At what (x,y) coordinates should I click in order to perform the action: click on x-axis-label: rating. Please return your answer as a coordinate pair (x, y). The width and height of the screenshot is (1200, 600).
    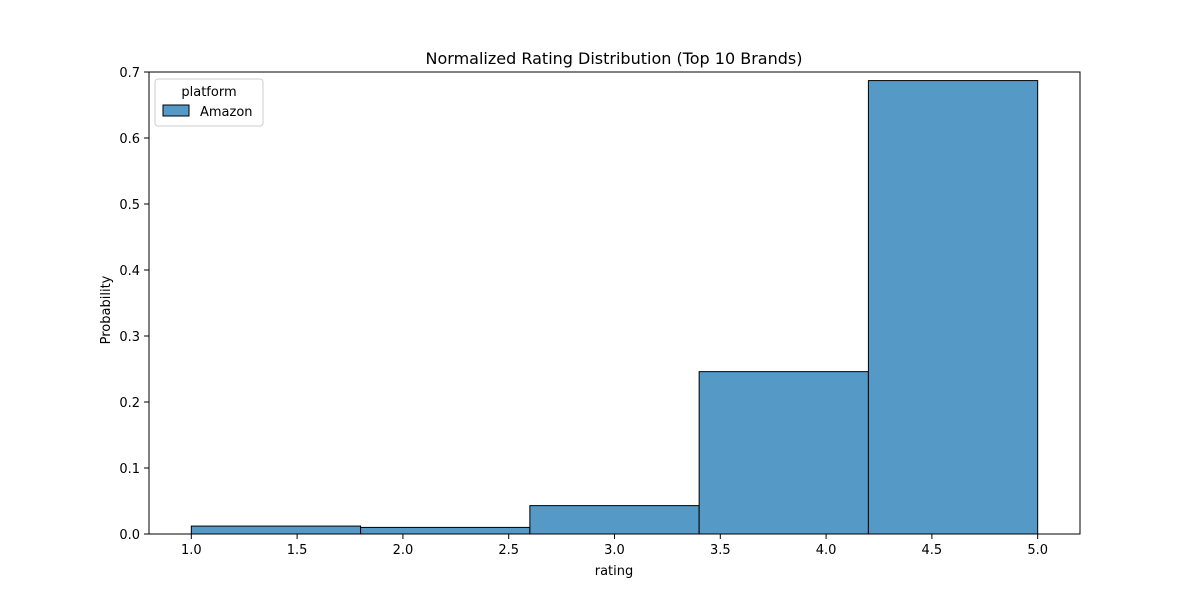
    Looking at the image, I should click on (614, 571).